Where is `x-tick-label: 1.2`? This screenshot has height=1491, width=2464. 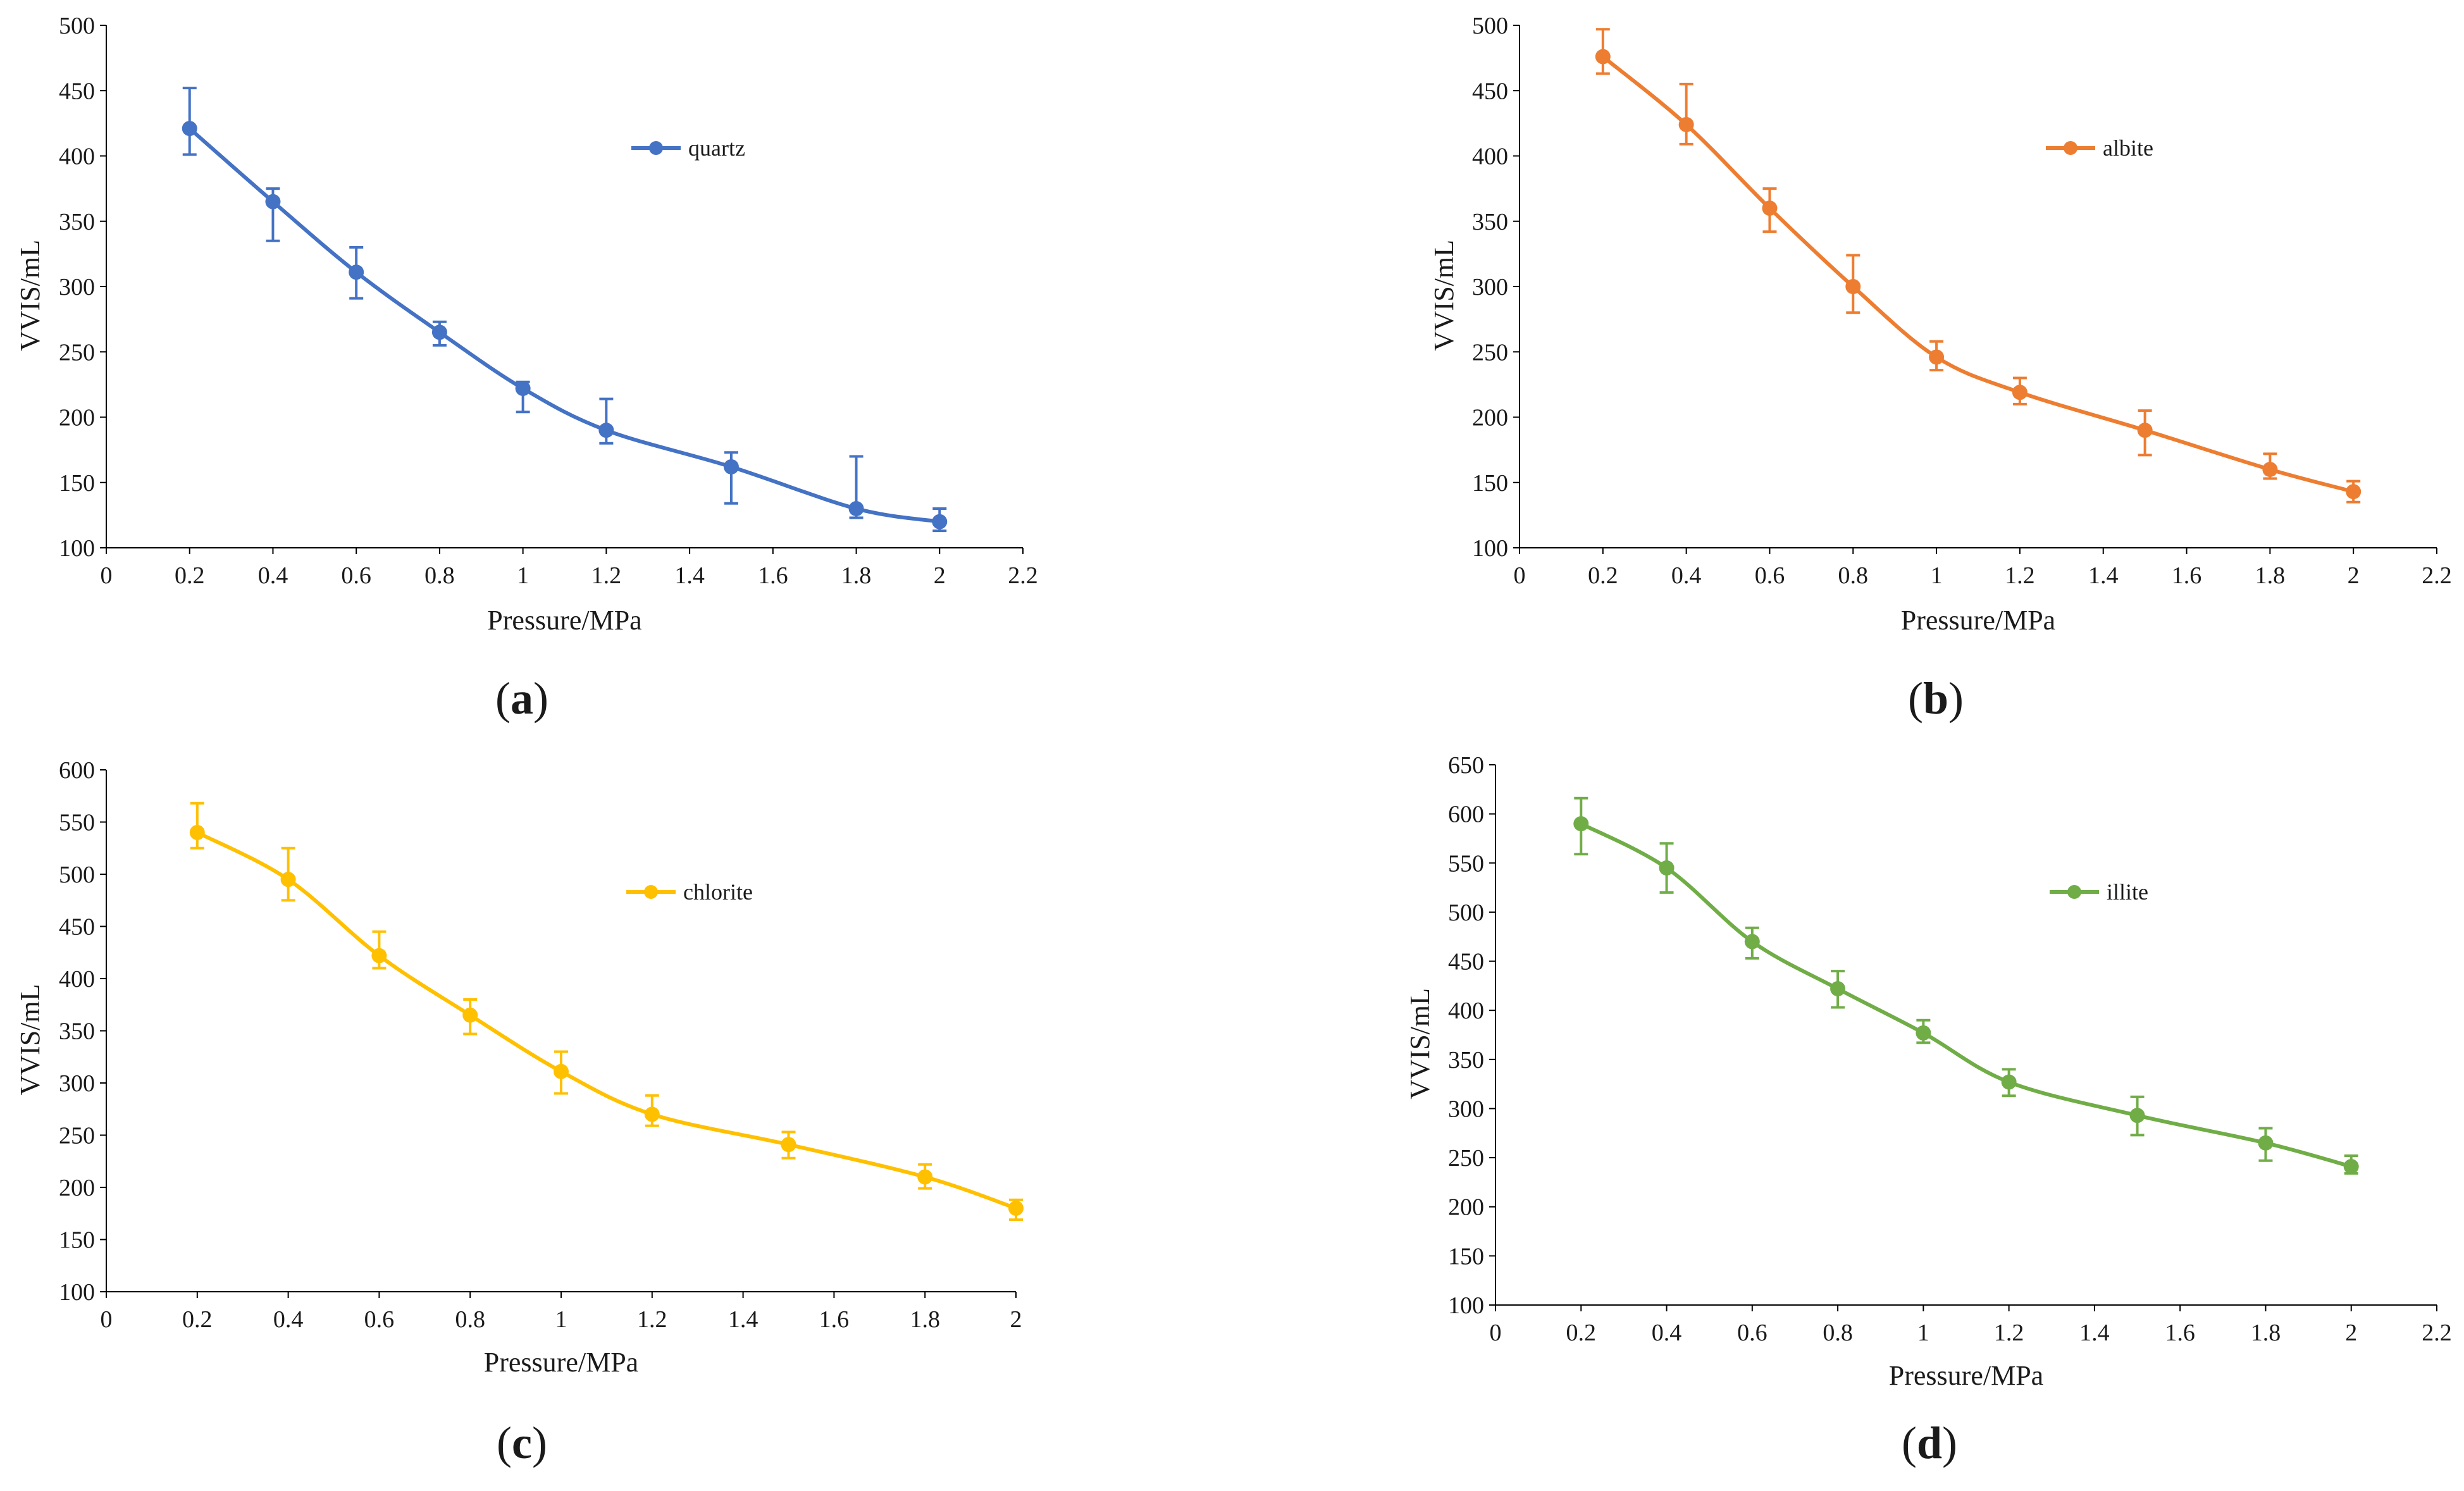
x-tick-label: 1.2 is located at coordinates (2009, 1333).